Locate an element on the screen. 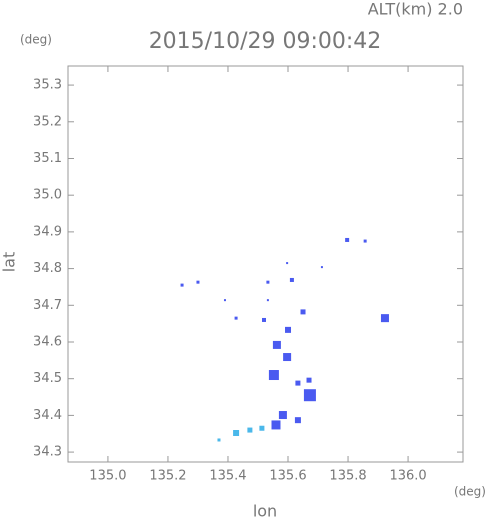 Image resolution: width=491 pixels, height=525 pixels. x-tick-label: 135.2 is located at coordinates (167, 476).